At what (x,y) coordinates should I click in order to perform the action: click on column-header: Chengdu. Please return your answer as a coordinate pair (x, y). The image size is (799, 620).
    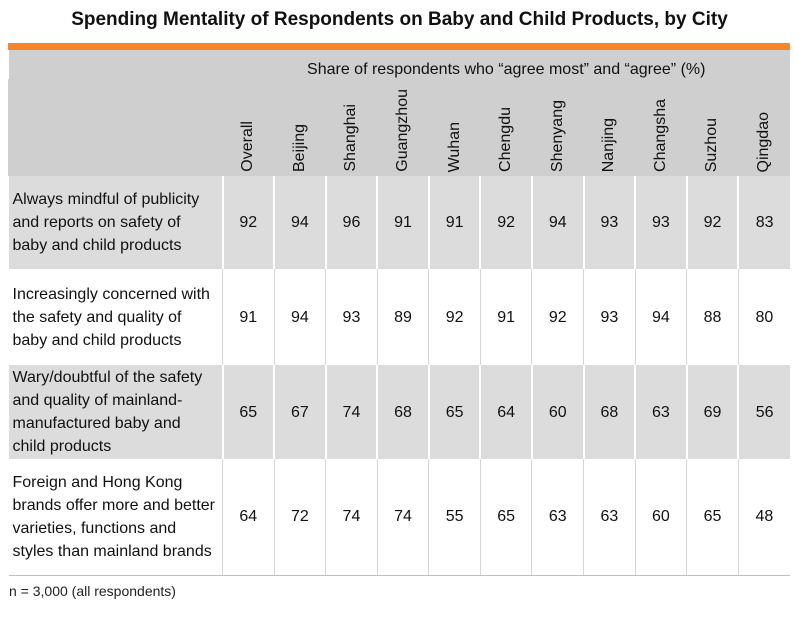
    Looking at the image, I should click on (505, 127).